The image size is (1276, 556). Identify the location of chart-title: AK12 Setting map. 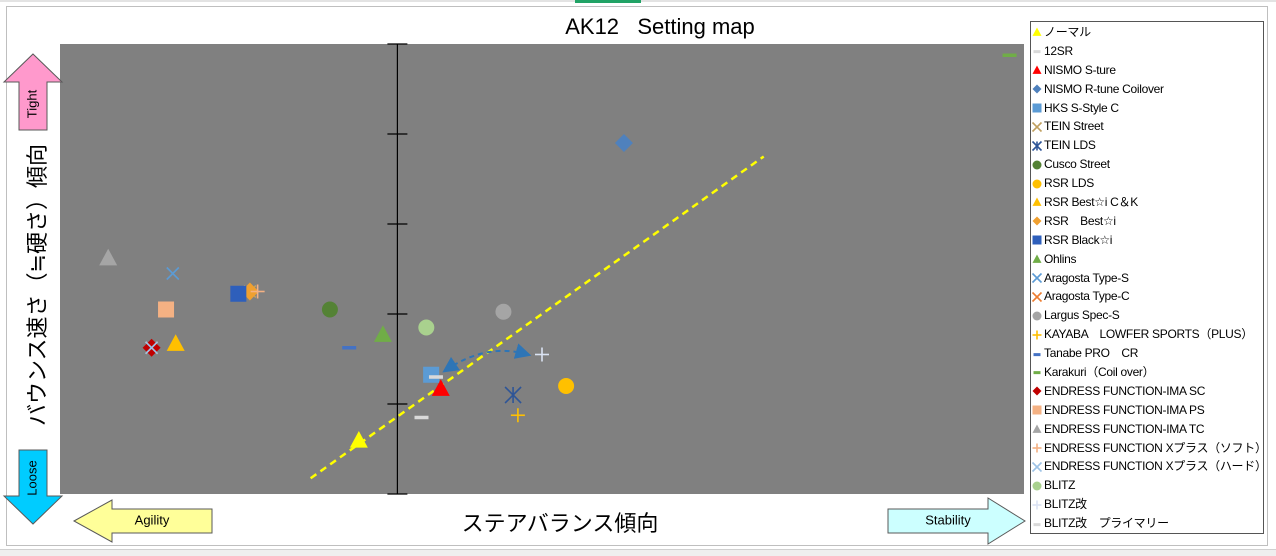
(660, 26).